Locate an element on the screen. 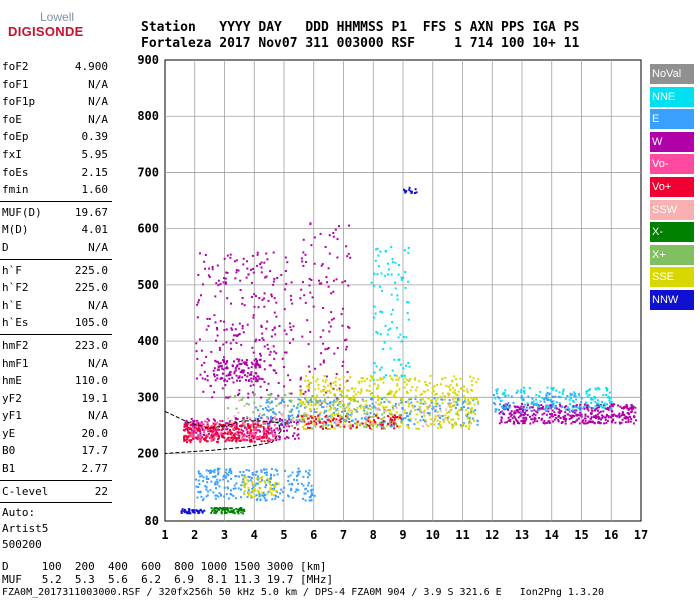 The height and width of the screenshot is (600, 700). param-label: yE is located at coordinates (9, 433).